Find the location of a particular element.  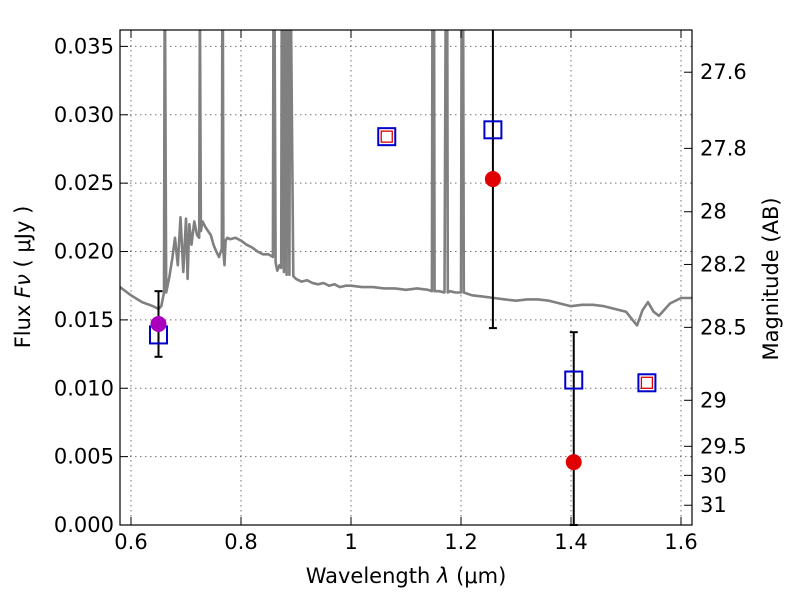

y-axis-title: Flux Fν ( μJy ) is located at coordinates (23, 277).